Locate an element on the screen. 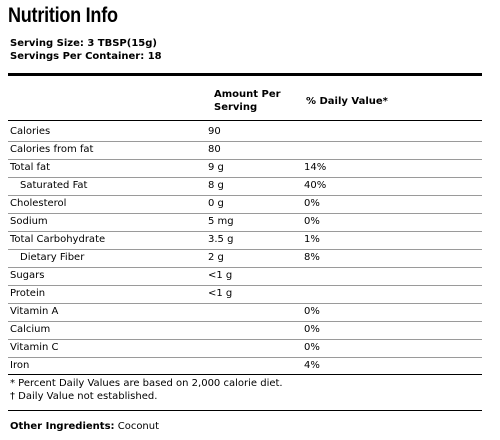 This screenshot has height=440, width=500. nutrient-name: Vitamin C is located at coordinates (34, 347).